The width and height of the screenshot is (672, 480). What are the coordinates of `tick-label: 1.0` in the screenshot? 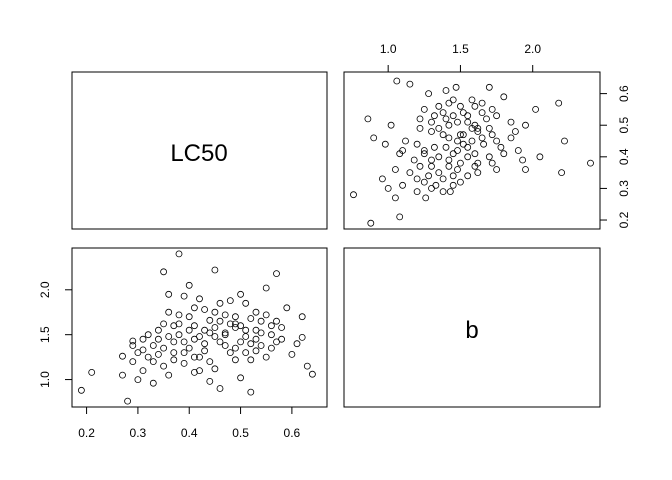 It's located at (45, 379).